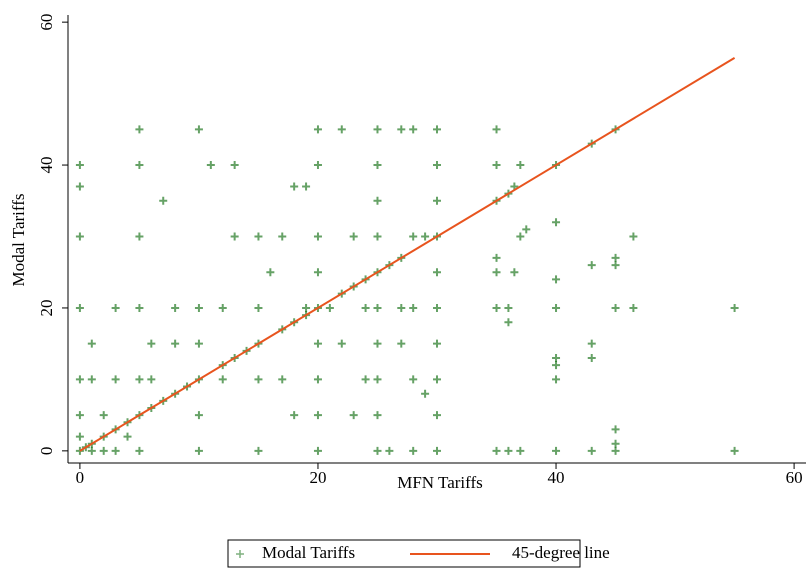  I want to click on x-tick-label: 40, so click(556, 477).